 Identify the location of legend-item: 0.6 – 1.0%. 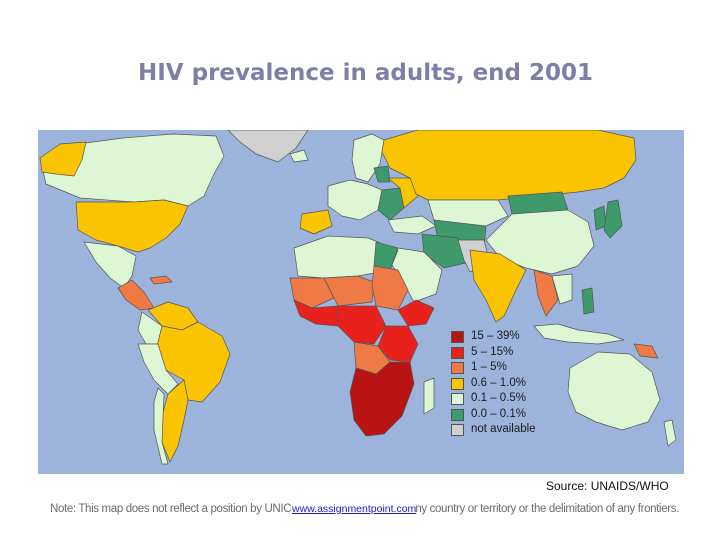
(551, 385).